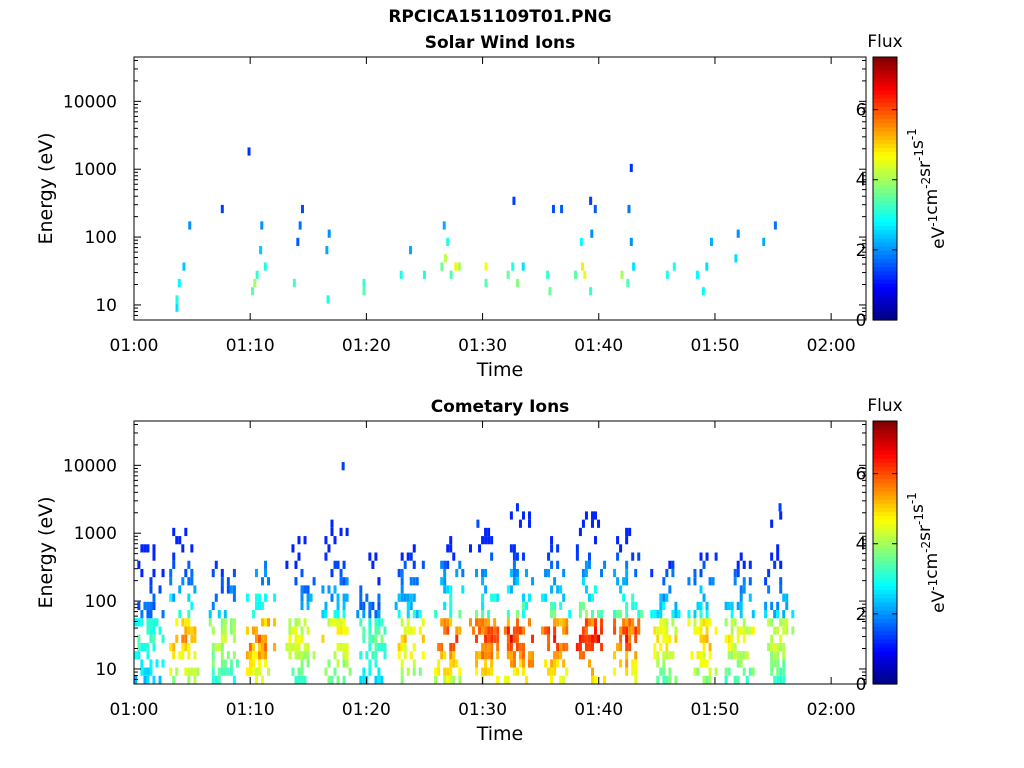 This screenshot has height=768, width=1024. What do you see at coordinates (861, 545) in the screenshot?
I see `colorbar-tick-label: 4` at bounding box center [861, 545].